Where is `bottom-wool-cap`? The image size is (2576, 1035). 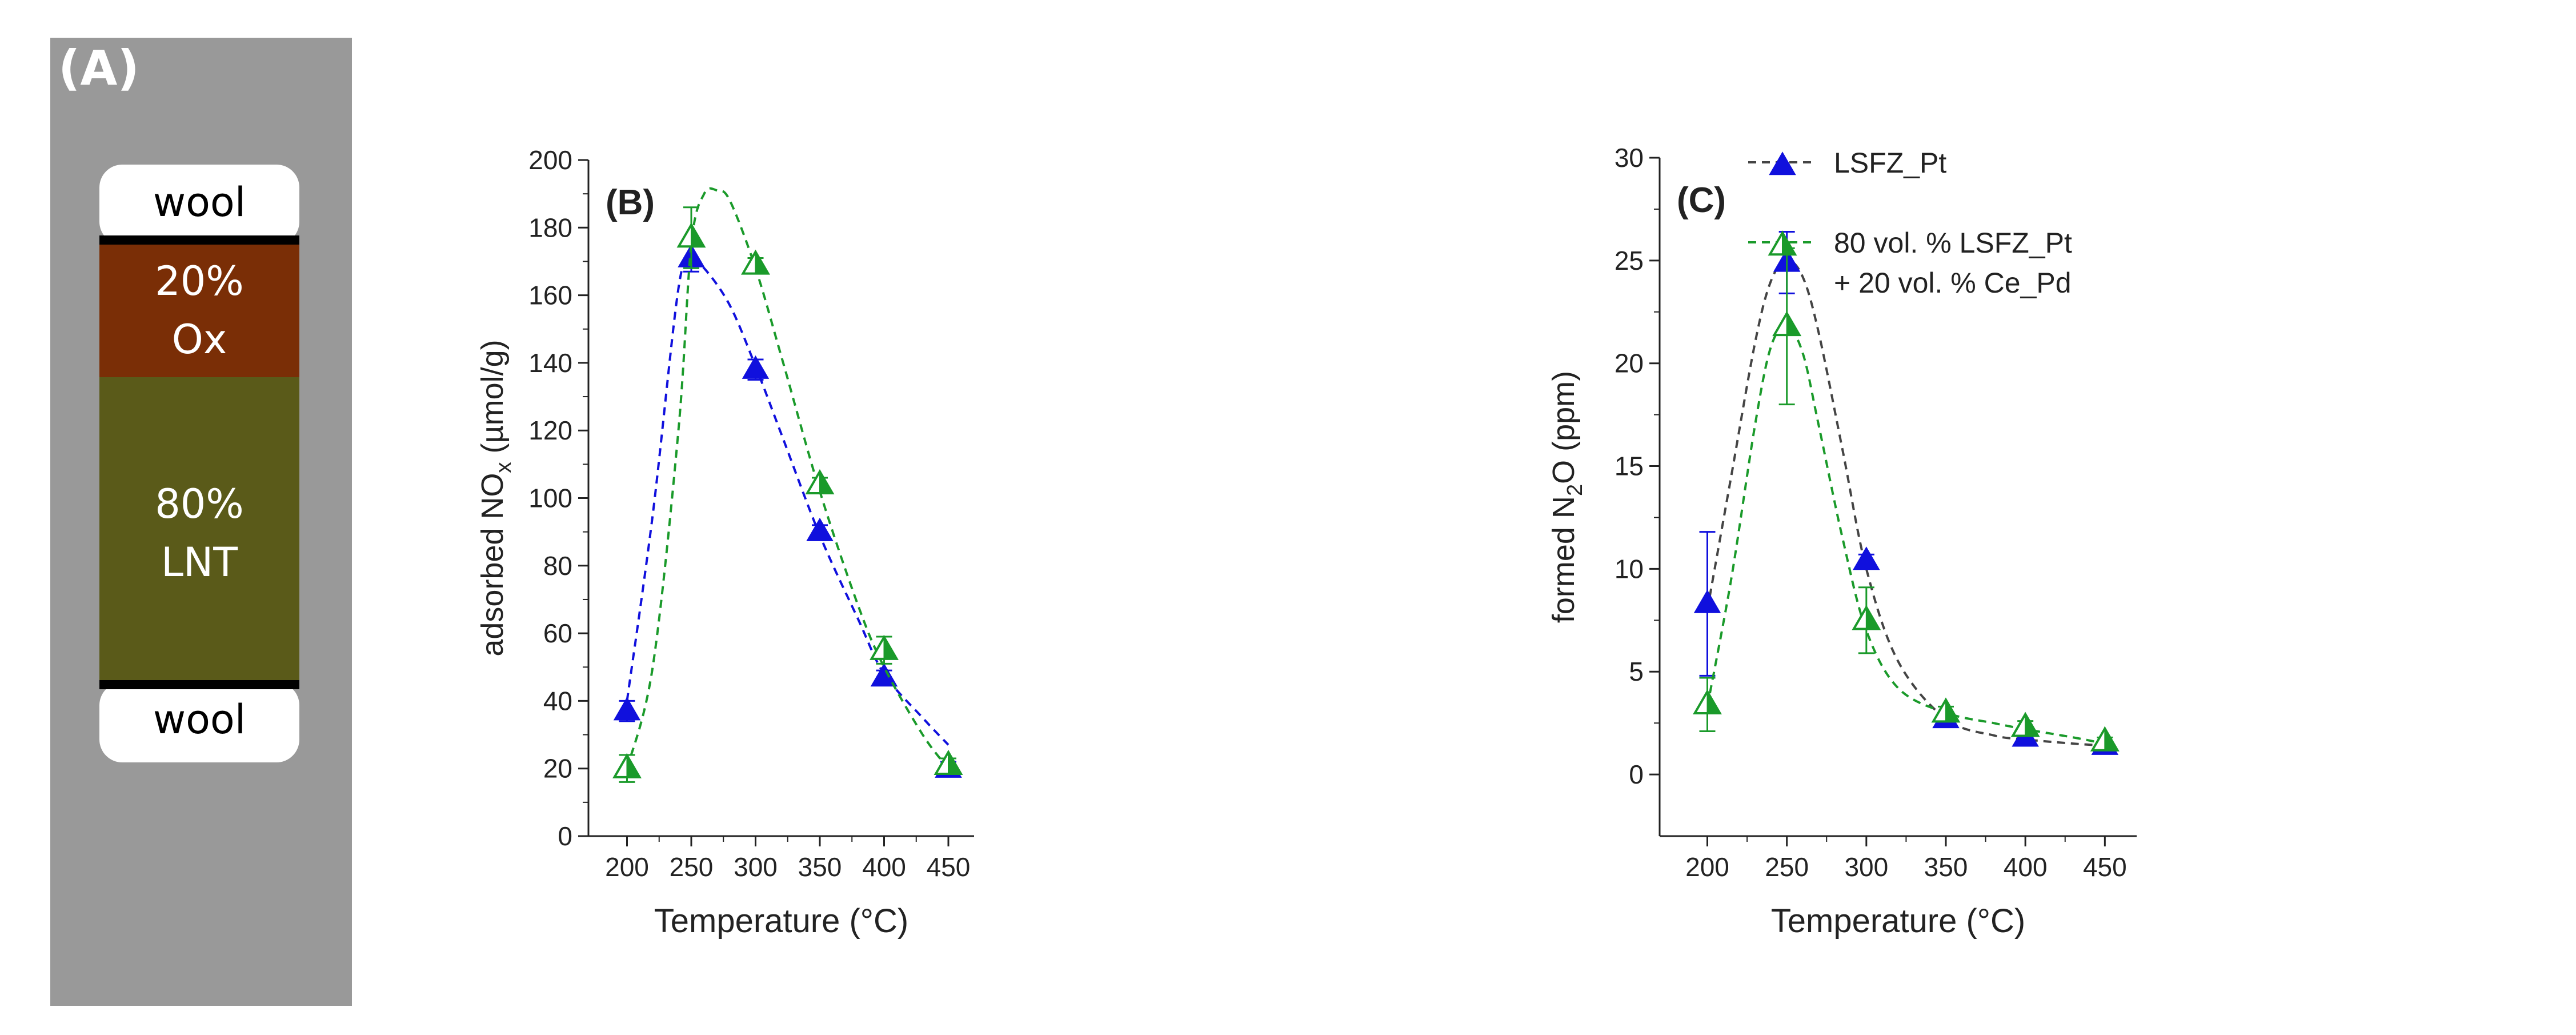 bottom-wool-cap is located at coordinates (199, 722).